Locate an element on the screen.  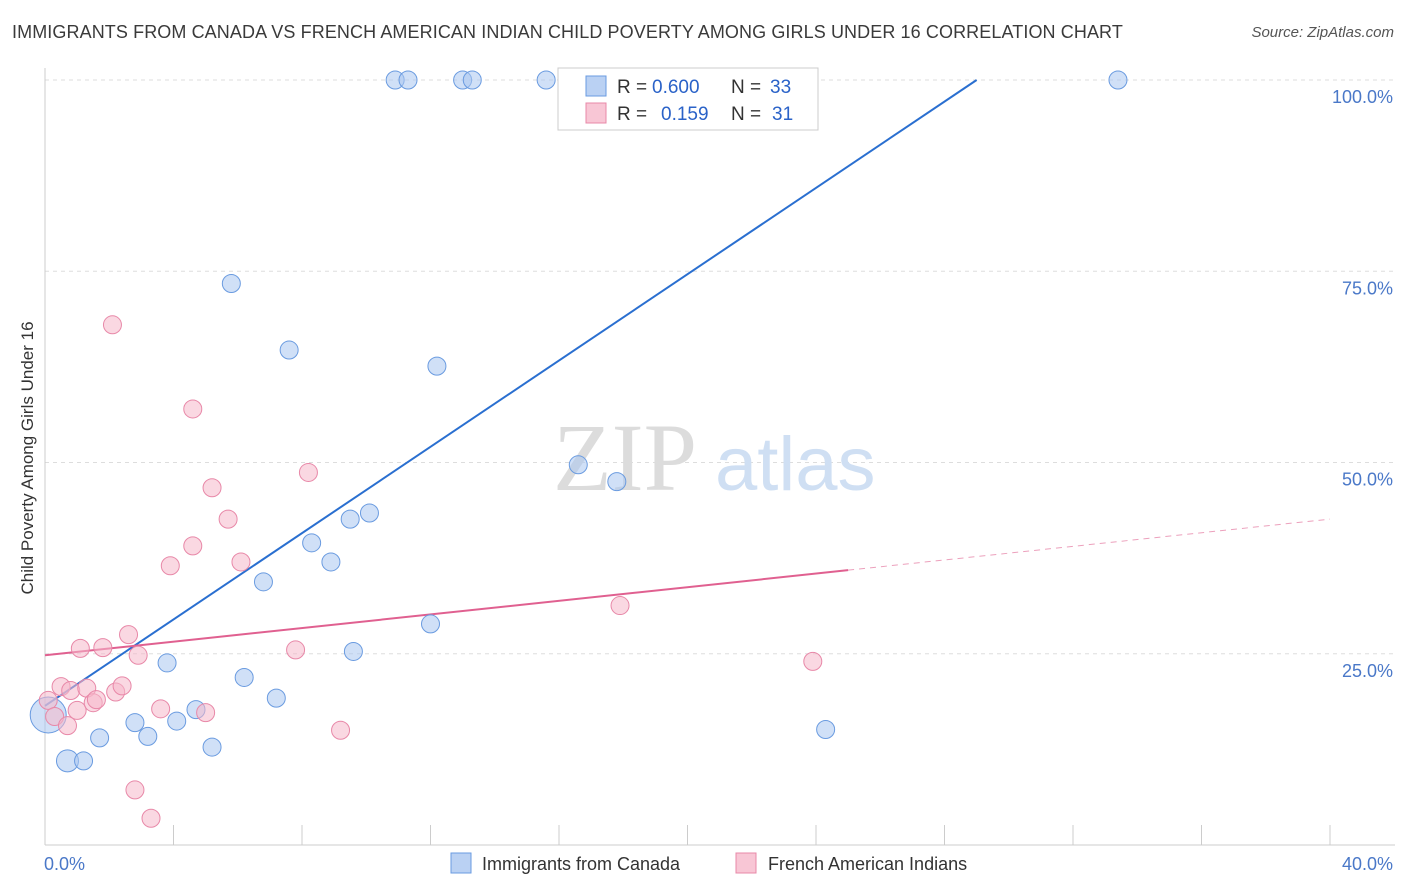
stats-r-label-1: R = is located at coordinates (632, 87).